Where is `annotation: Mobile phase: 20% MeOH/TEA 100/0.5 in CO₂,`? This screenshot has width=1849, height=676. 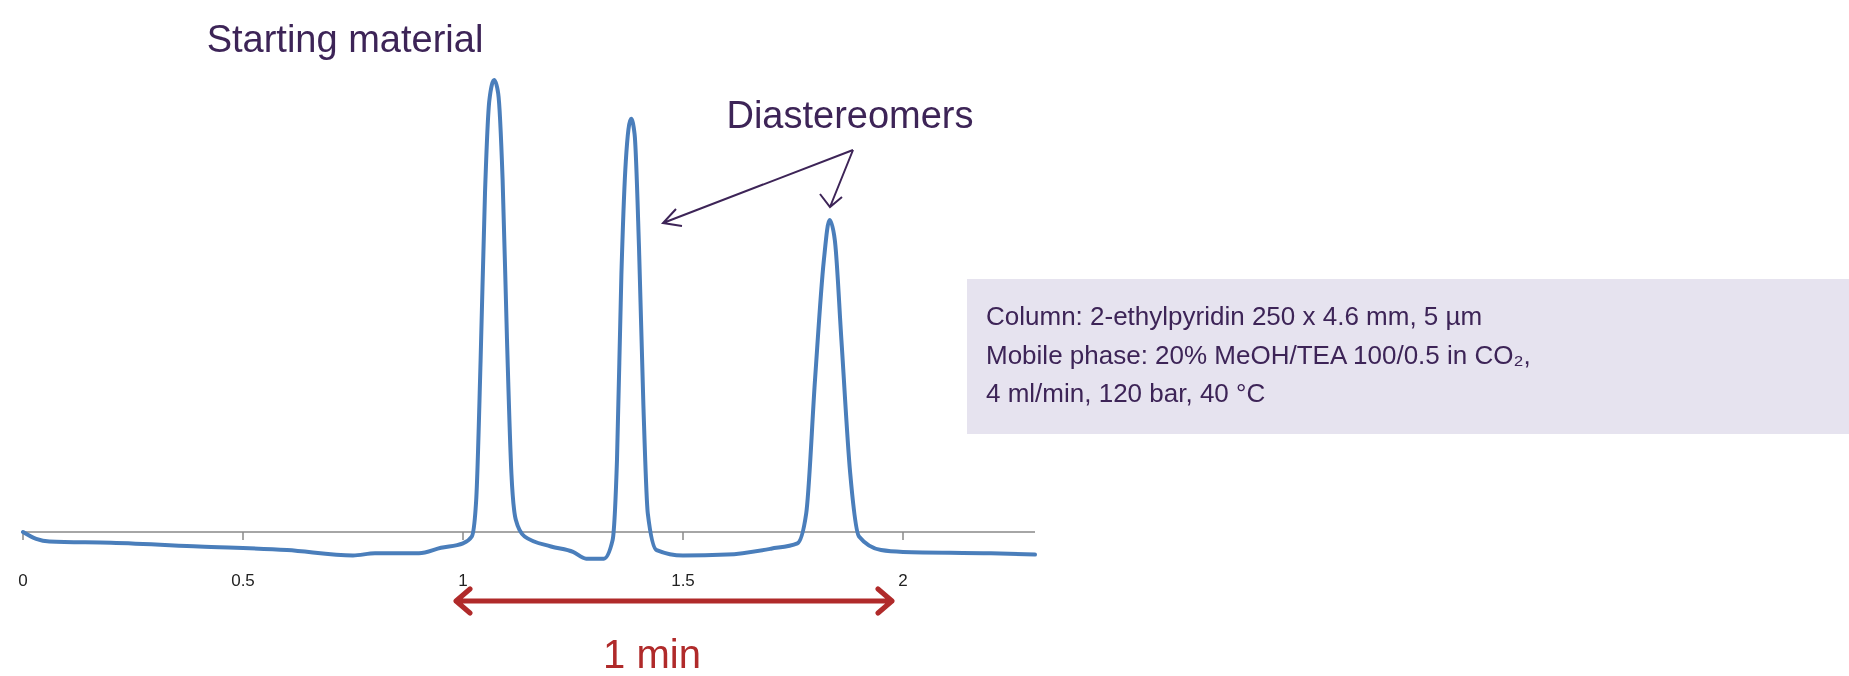 annotation: Mobile phase: 20% MeOH/TEA 100/0.5 in CO₂, is located at coordinates (1258, 354).